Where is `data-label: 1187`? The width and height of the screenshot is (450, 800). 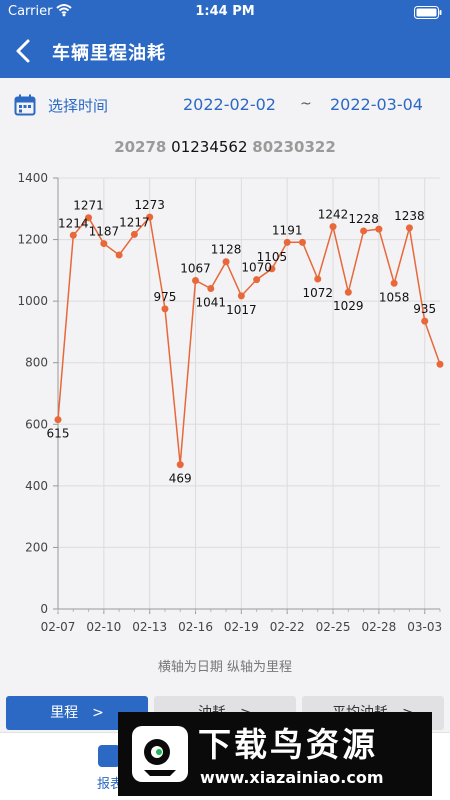 data-label: 1187 is located at coordinates (104, 232).